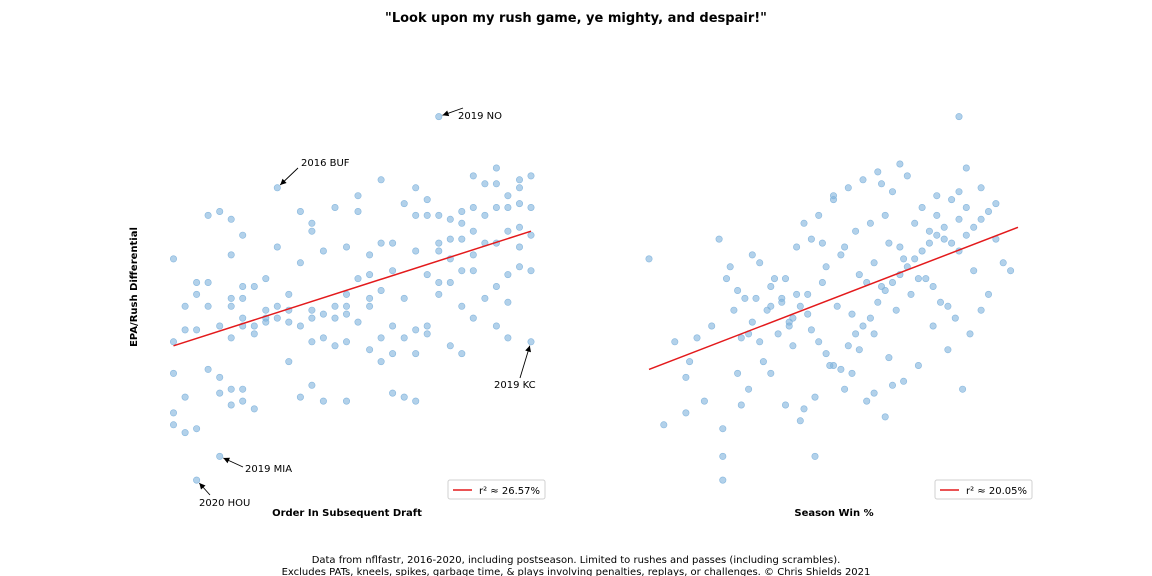 The image size is (1152, 576). Describe the element at coordinates (325, 163) in the screenshot. I see `annotation-label: 2016 BUF` at that location.